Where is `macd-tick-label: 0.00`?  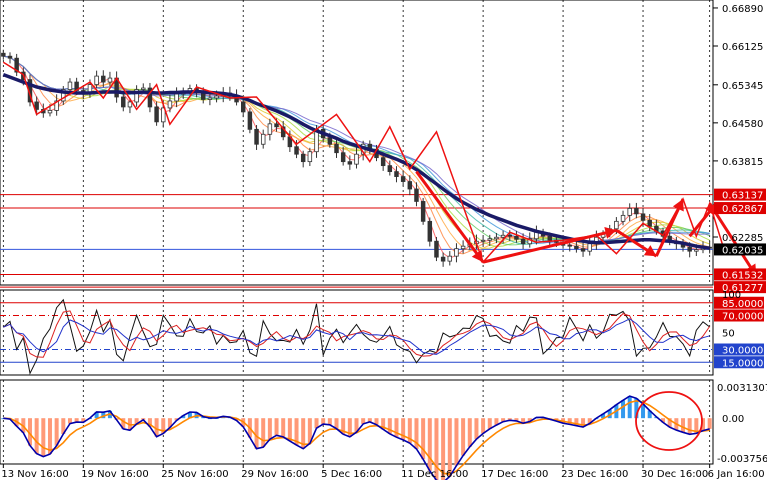 macd-tick-label: 0.00 is located at coordinates (733, 419).